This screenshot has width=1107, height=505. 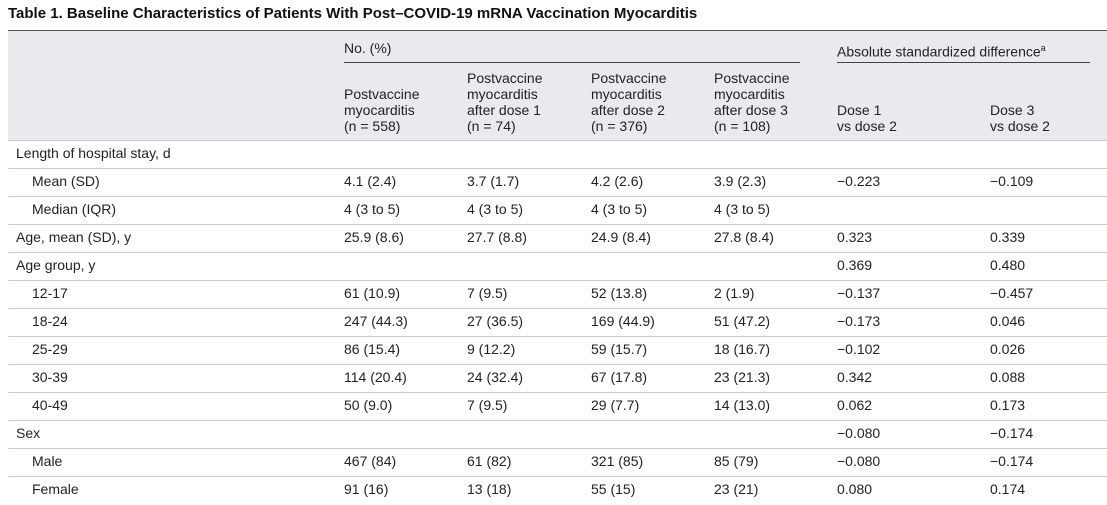 I want to click on cell: 24 (32.4), so click(x=495, y=377).